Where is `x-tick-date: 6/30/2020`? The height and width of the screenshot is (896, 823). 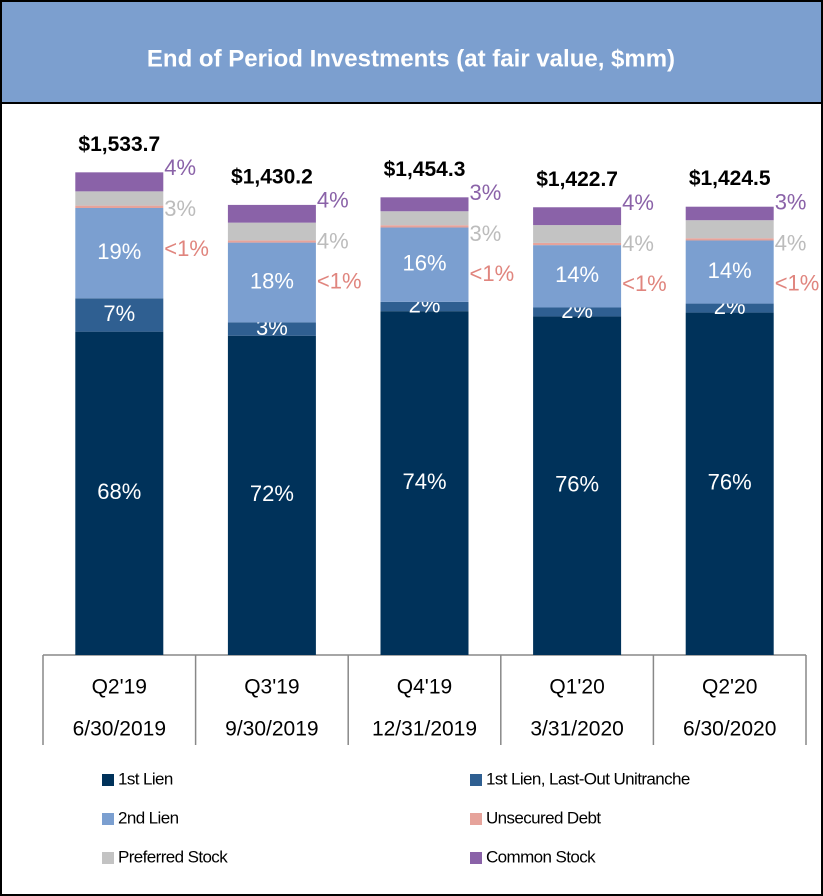
x-tick-date: 6/30/2020 is located at coordinates (729, 729).